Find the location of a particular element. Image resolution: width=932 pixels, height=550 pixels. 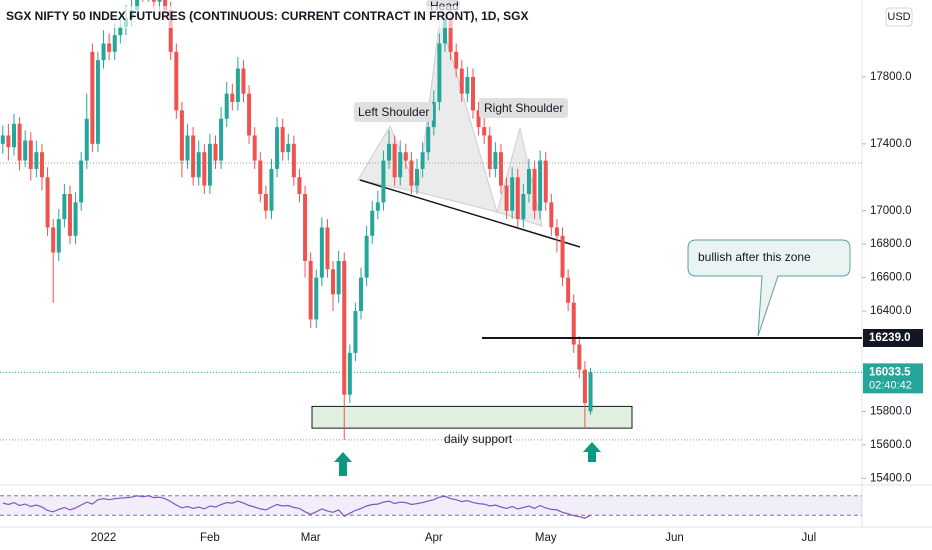

y-tick-label: 15600.0 is located at coordinates (891, 445).